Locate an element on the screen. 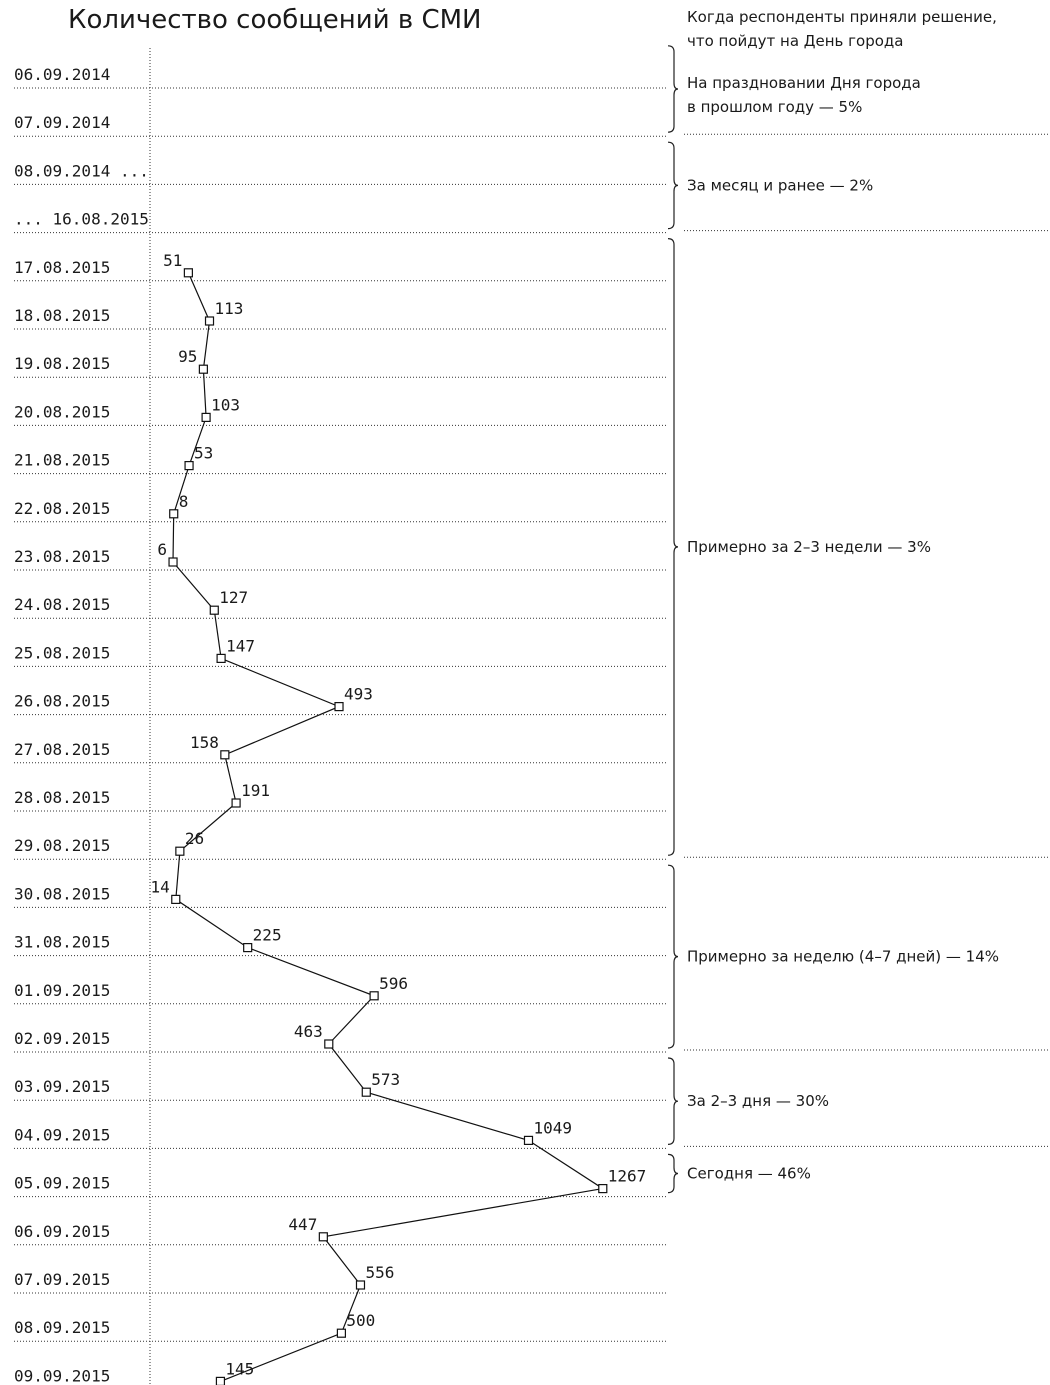 Image resolution: width=1050 pixels, height=1385 pixels. group-label: в прошлом году — 5% is located at coordinates (774, 107).